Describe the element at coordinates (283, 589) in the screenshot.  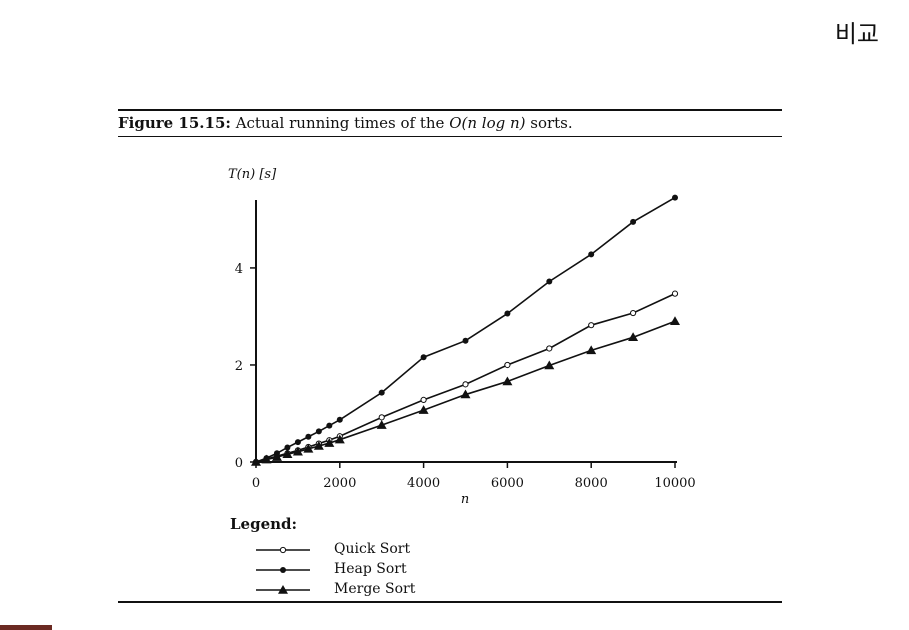
I see `legend-marker-merge-sort` at that location.